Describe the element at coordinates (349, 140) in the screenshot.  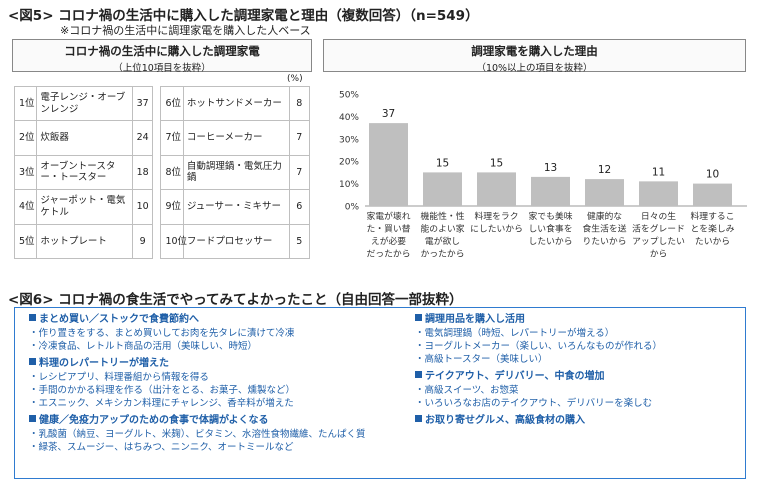
I see `y-tick-label: 30%` at that location.